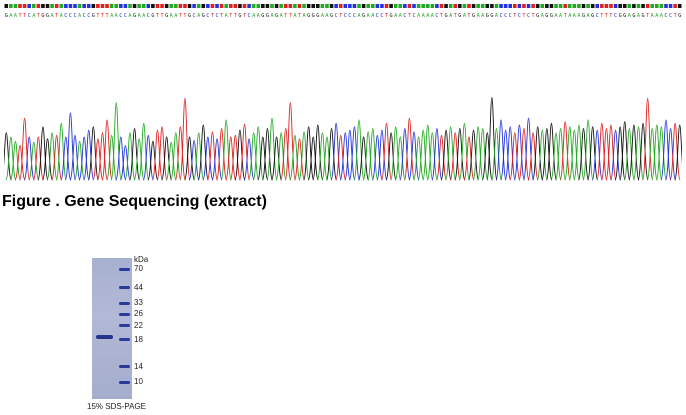 Image resolution: width=686 pixels, height=415 pixels. Describe the element at coordinates (138, 366) in the screenshot. I see `marker-size-label: 14` at that location.